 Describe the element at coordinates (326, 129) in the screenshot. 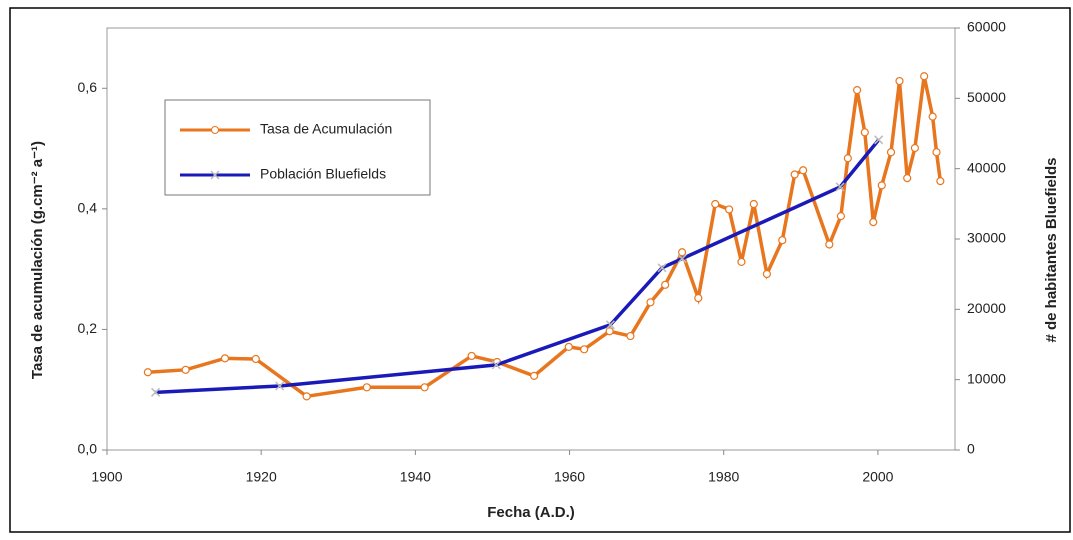

I see `legend-label: Tasa de Acumulación` at that location.